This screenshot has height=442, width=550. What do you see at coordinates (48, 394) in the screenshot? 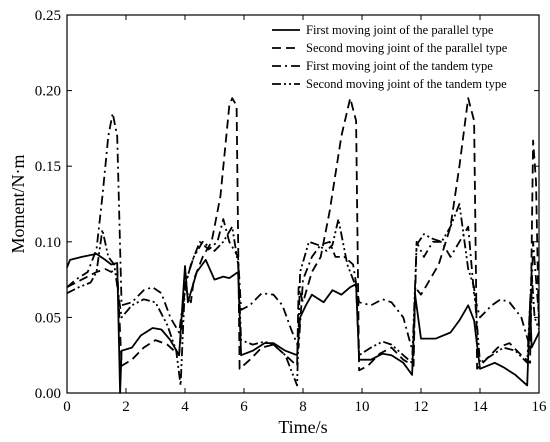
I see `y-tick-label: 0.00` at bounding box center [48, 394].